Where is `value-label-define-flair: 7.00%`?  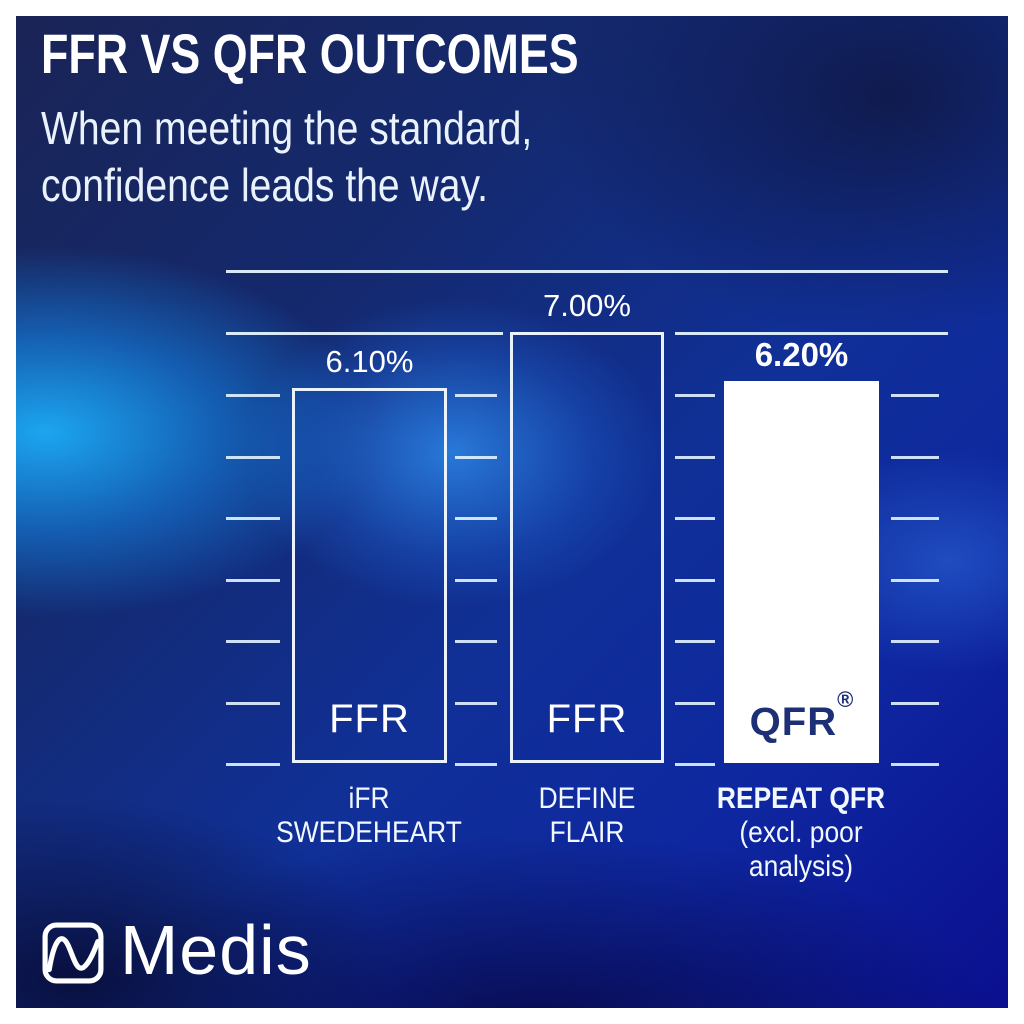
value-label-define-flair: 7.00% is located at coordinates (587, 305).